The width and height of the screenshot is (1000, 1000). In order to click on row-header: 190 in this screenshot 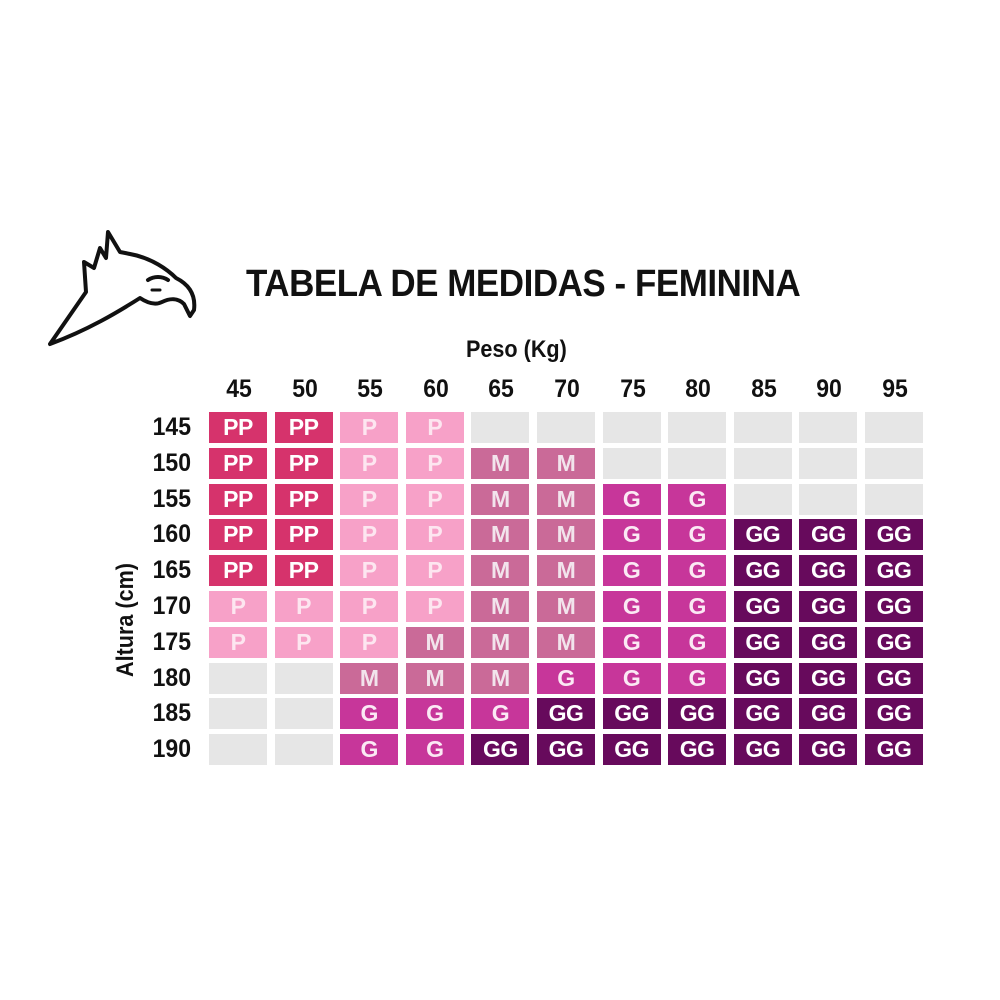, I will do `click(171, 749)`.